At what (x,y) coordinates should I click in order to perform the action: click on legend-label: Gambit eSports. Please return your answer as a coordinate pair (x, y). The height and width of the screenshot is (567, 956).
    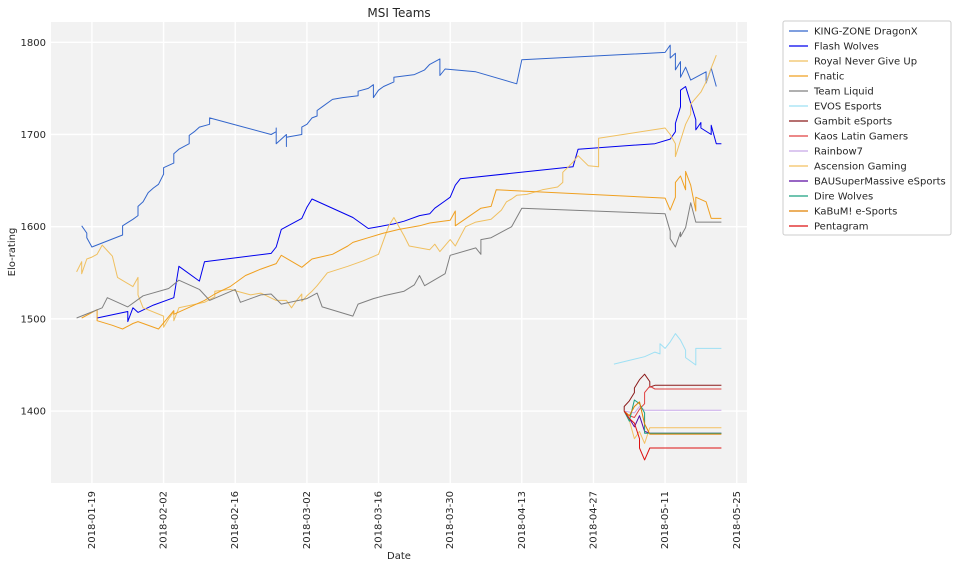
    Looking at the image, I should click on (853, 122).